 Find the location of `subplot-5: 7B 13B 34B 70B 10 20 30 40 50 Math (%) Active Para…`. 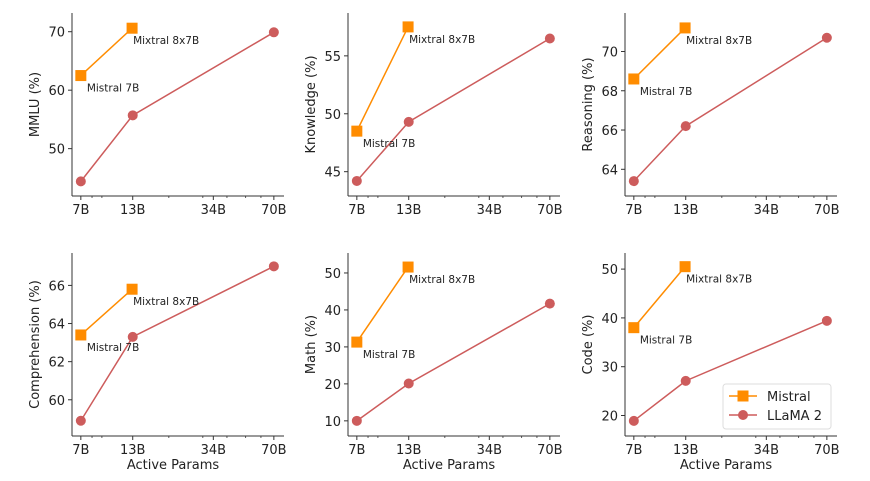

subplot-5: 7B 13B 34B 70B 10 20 30 40 50 Math (%) Active Para… is located at coordinates (433, 363).